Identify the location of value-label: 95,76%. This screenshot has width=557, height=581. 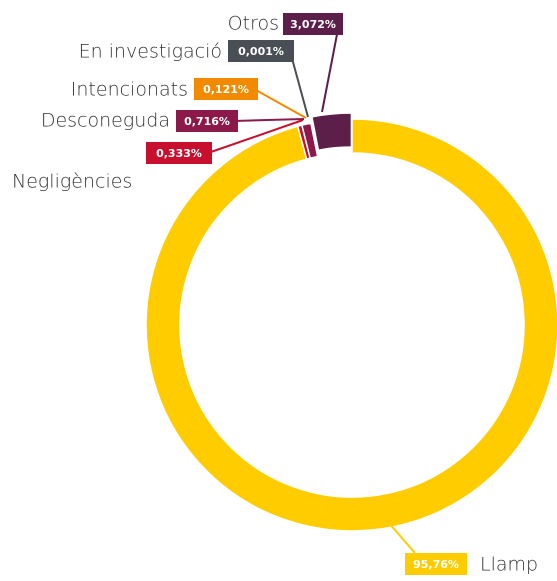
(436, 564).